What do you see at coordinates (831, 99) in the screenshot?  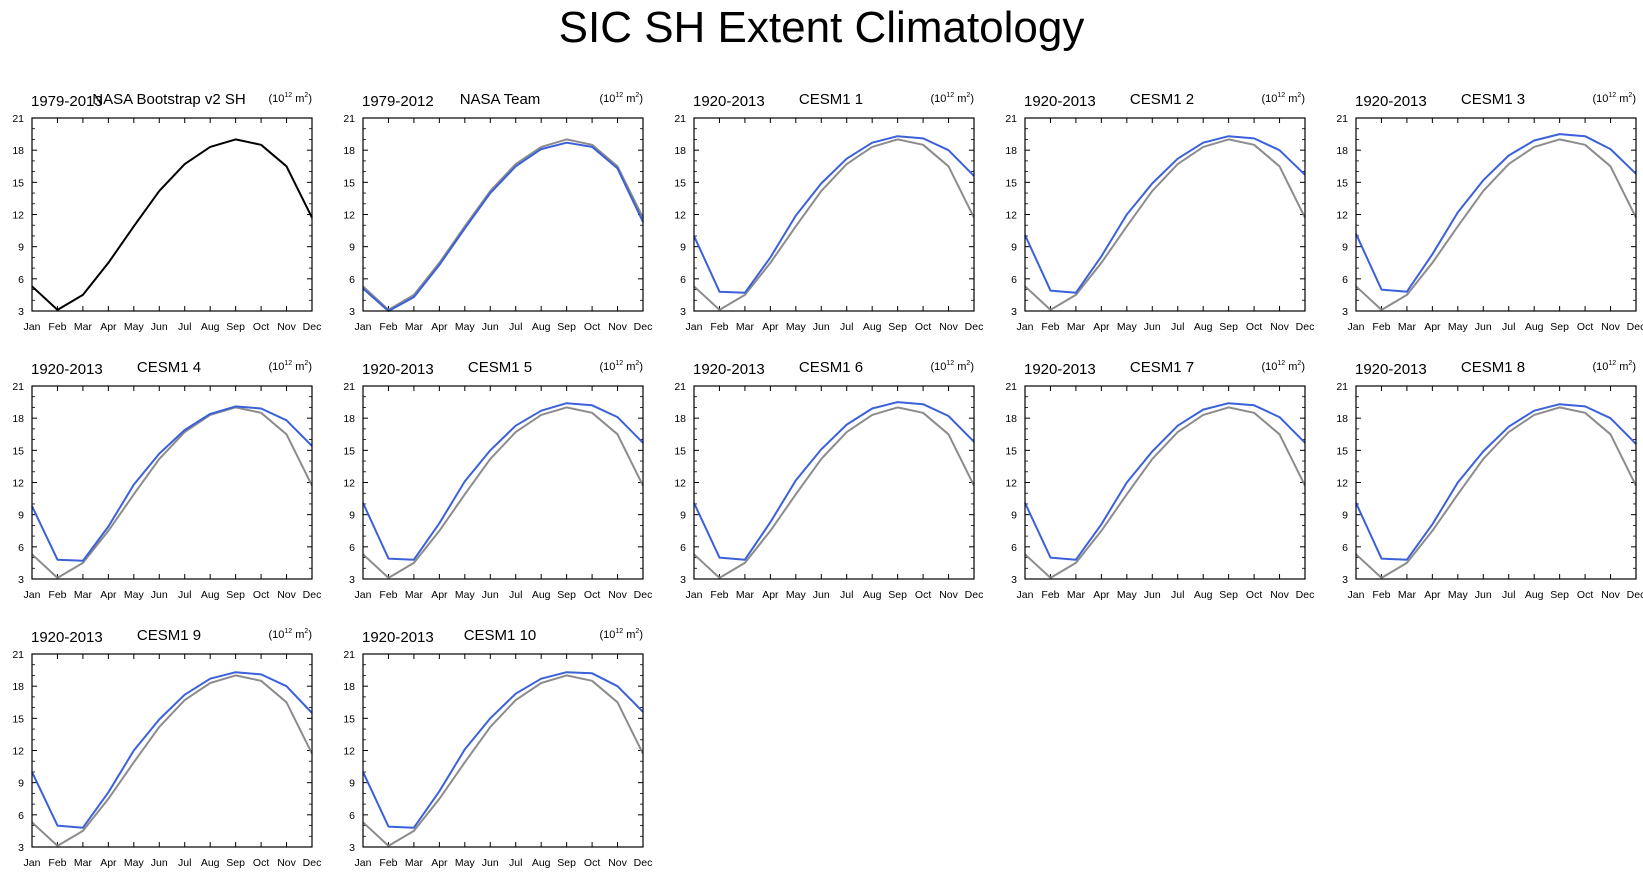 I see `panel-title: CESM1 1` at bounding box center [831, 99].